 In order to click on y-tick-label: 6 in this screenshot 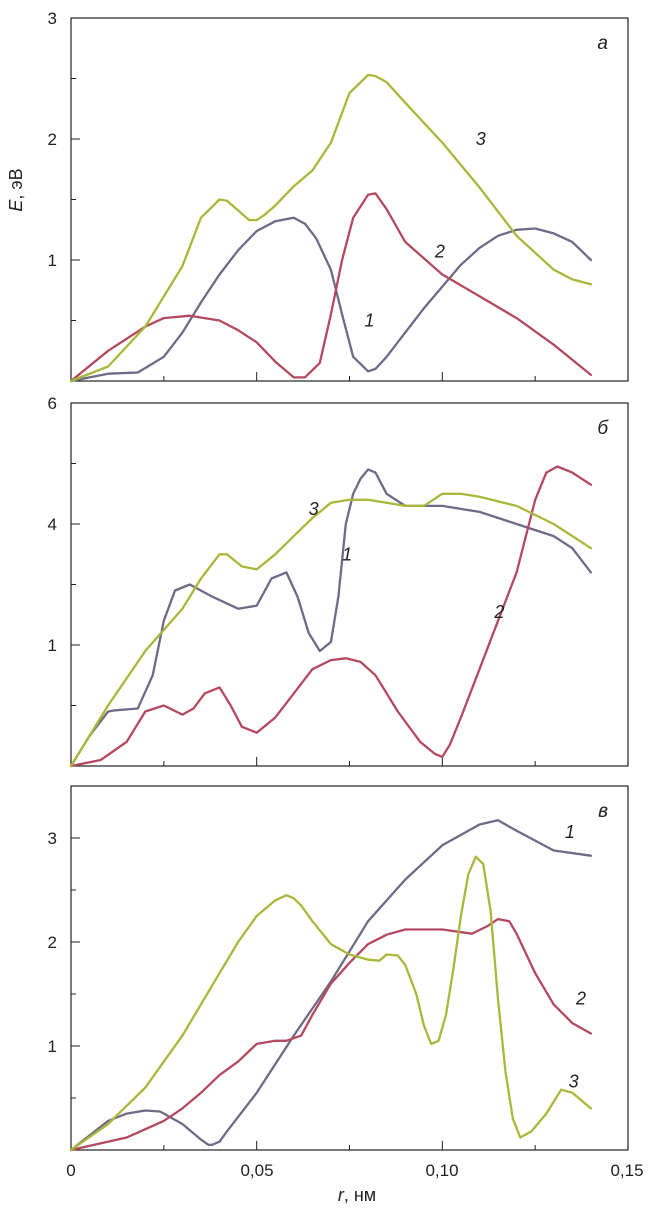, I will do `click(52, 403)`.